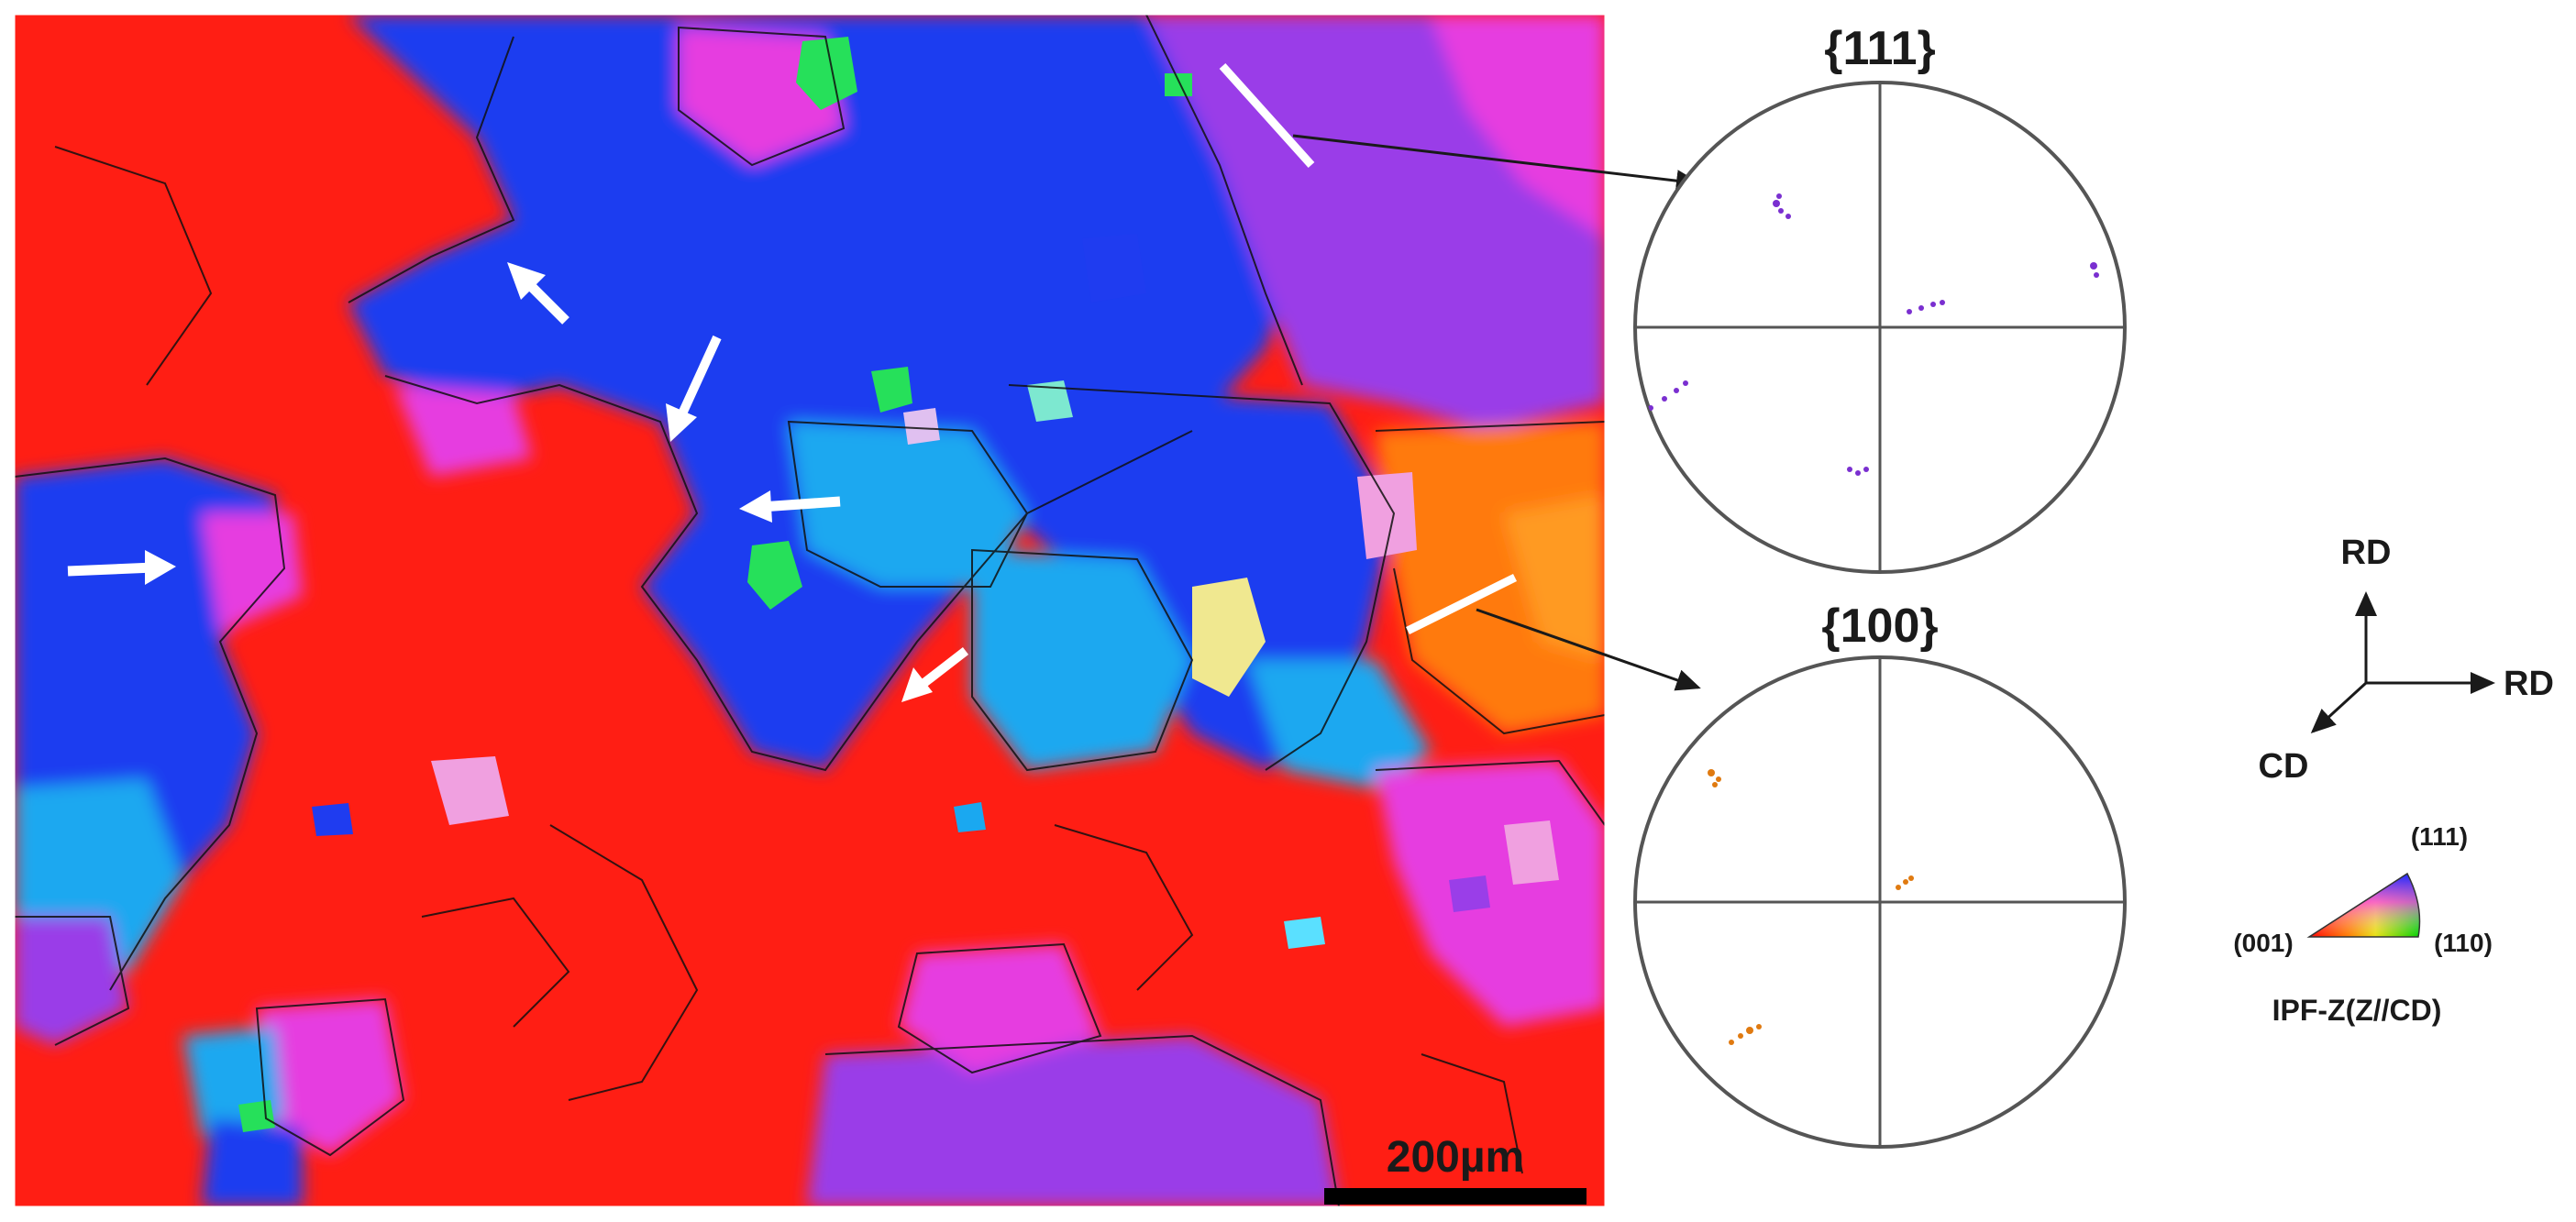  Describe the element at coordinates (2284, 766) in the screenshot. I see `axis-label-diagonal: CD` at that location.